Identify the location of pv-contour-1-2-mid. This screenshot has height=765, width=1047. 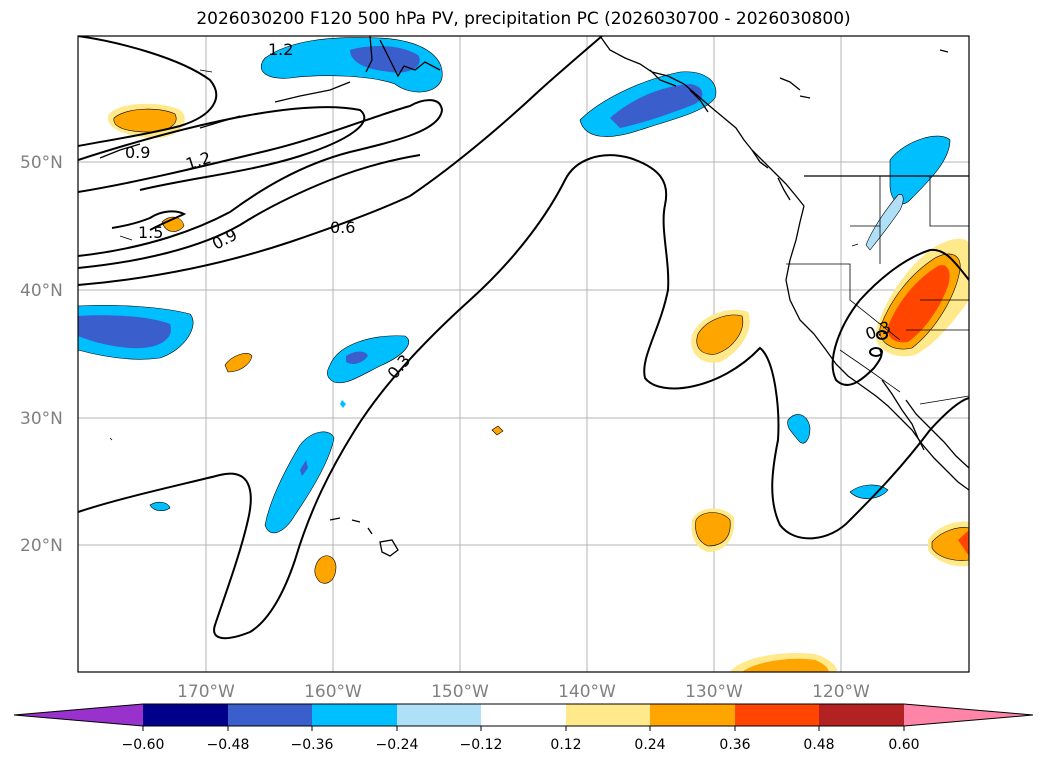
(261, 178).